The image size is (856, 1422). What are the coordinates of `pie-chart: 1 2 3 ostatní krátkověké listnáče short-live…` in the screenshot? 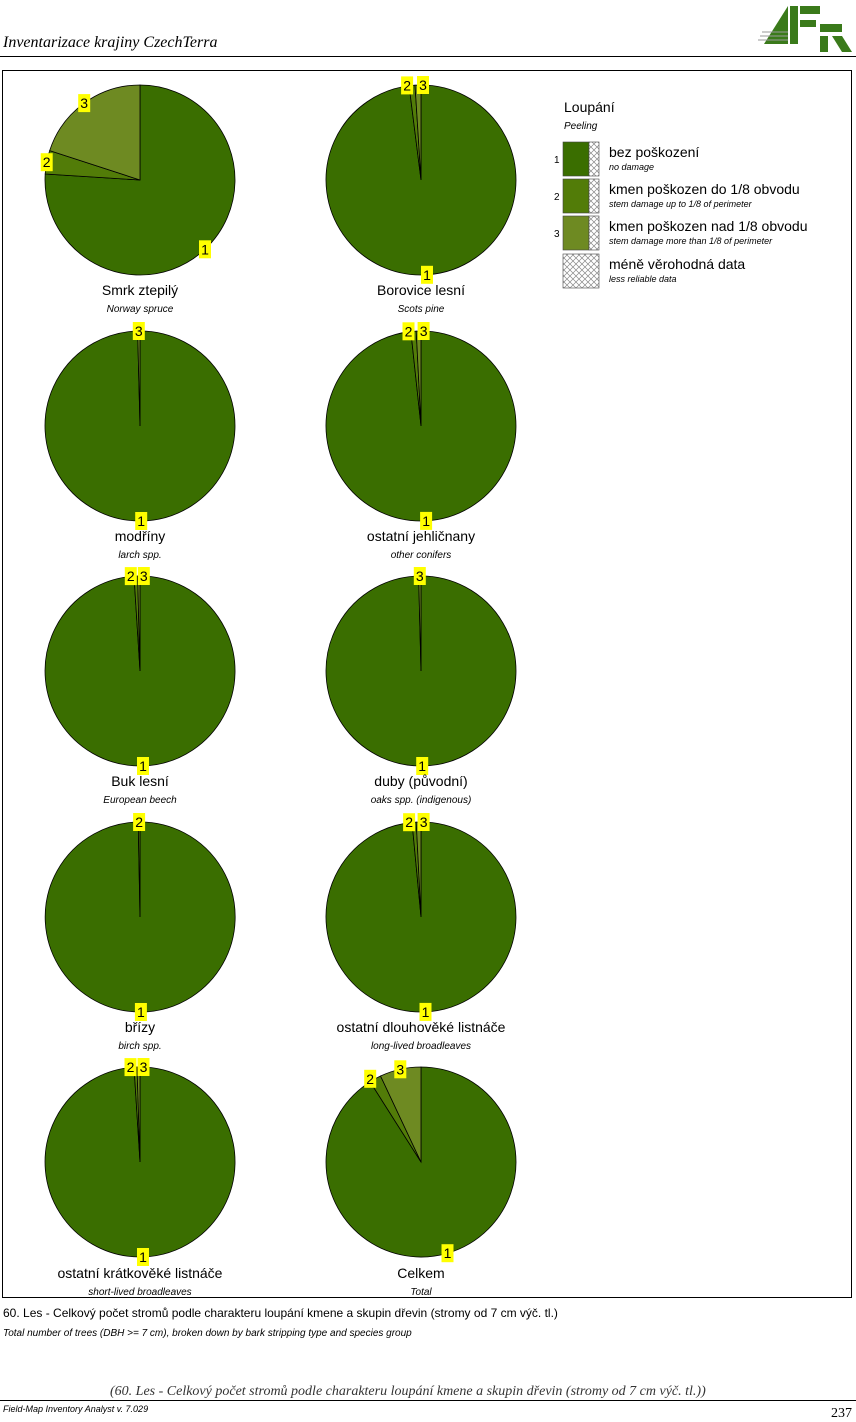 It's located at (140, 1178).